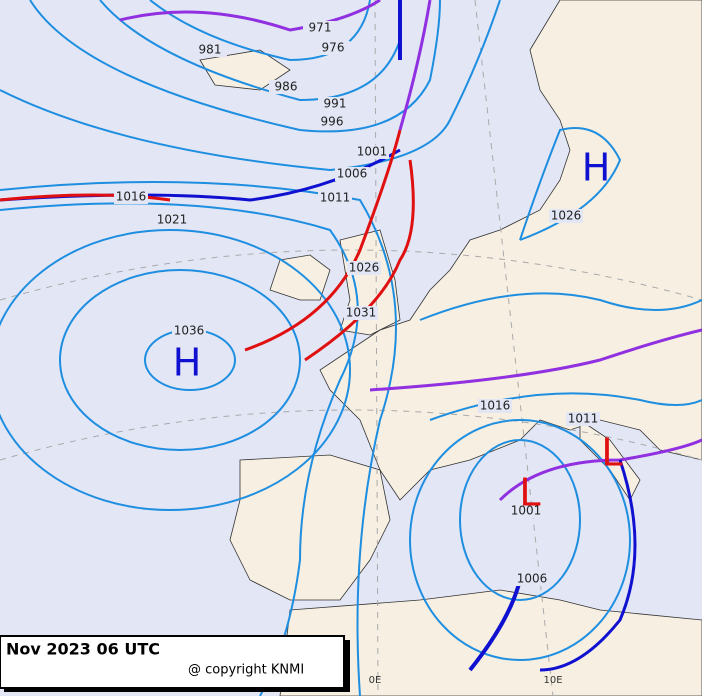 This screenshot has width=702, height=696. I want to click on isobar-label: 1031, so click(361, 313).